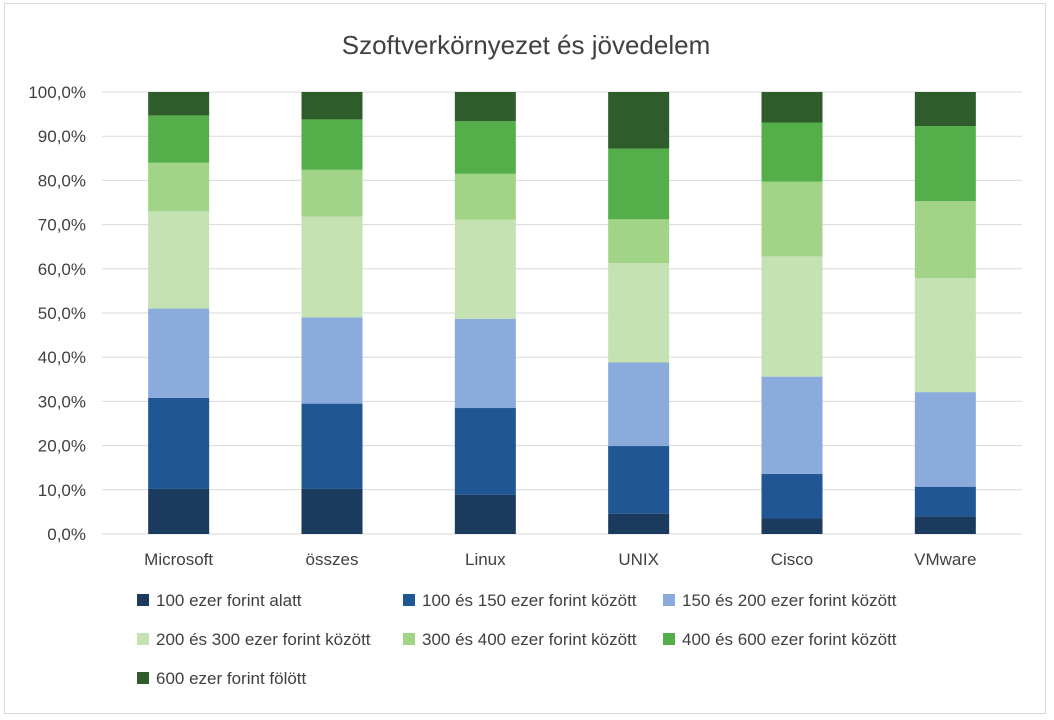 The width and height of the screenshot is (1054, 720). Describe the element at coordinates (229, 600) in the screenshot. I see `legend-label: 100 ezer forint alatt` at that location.